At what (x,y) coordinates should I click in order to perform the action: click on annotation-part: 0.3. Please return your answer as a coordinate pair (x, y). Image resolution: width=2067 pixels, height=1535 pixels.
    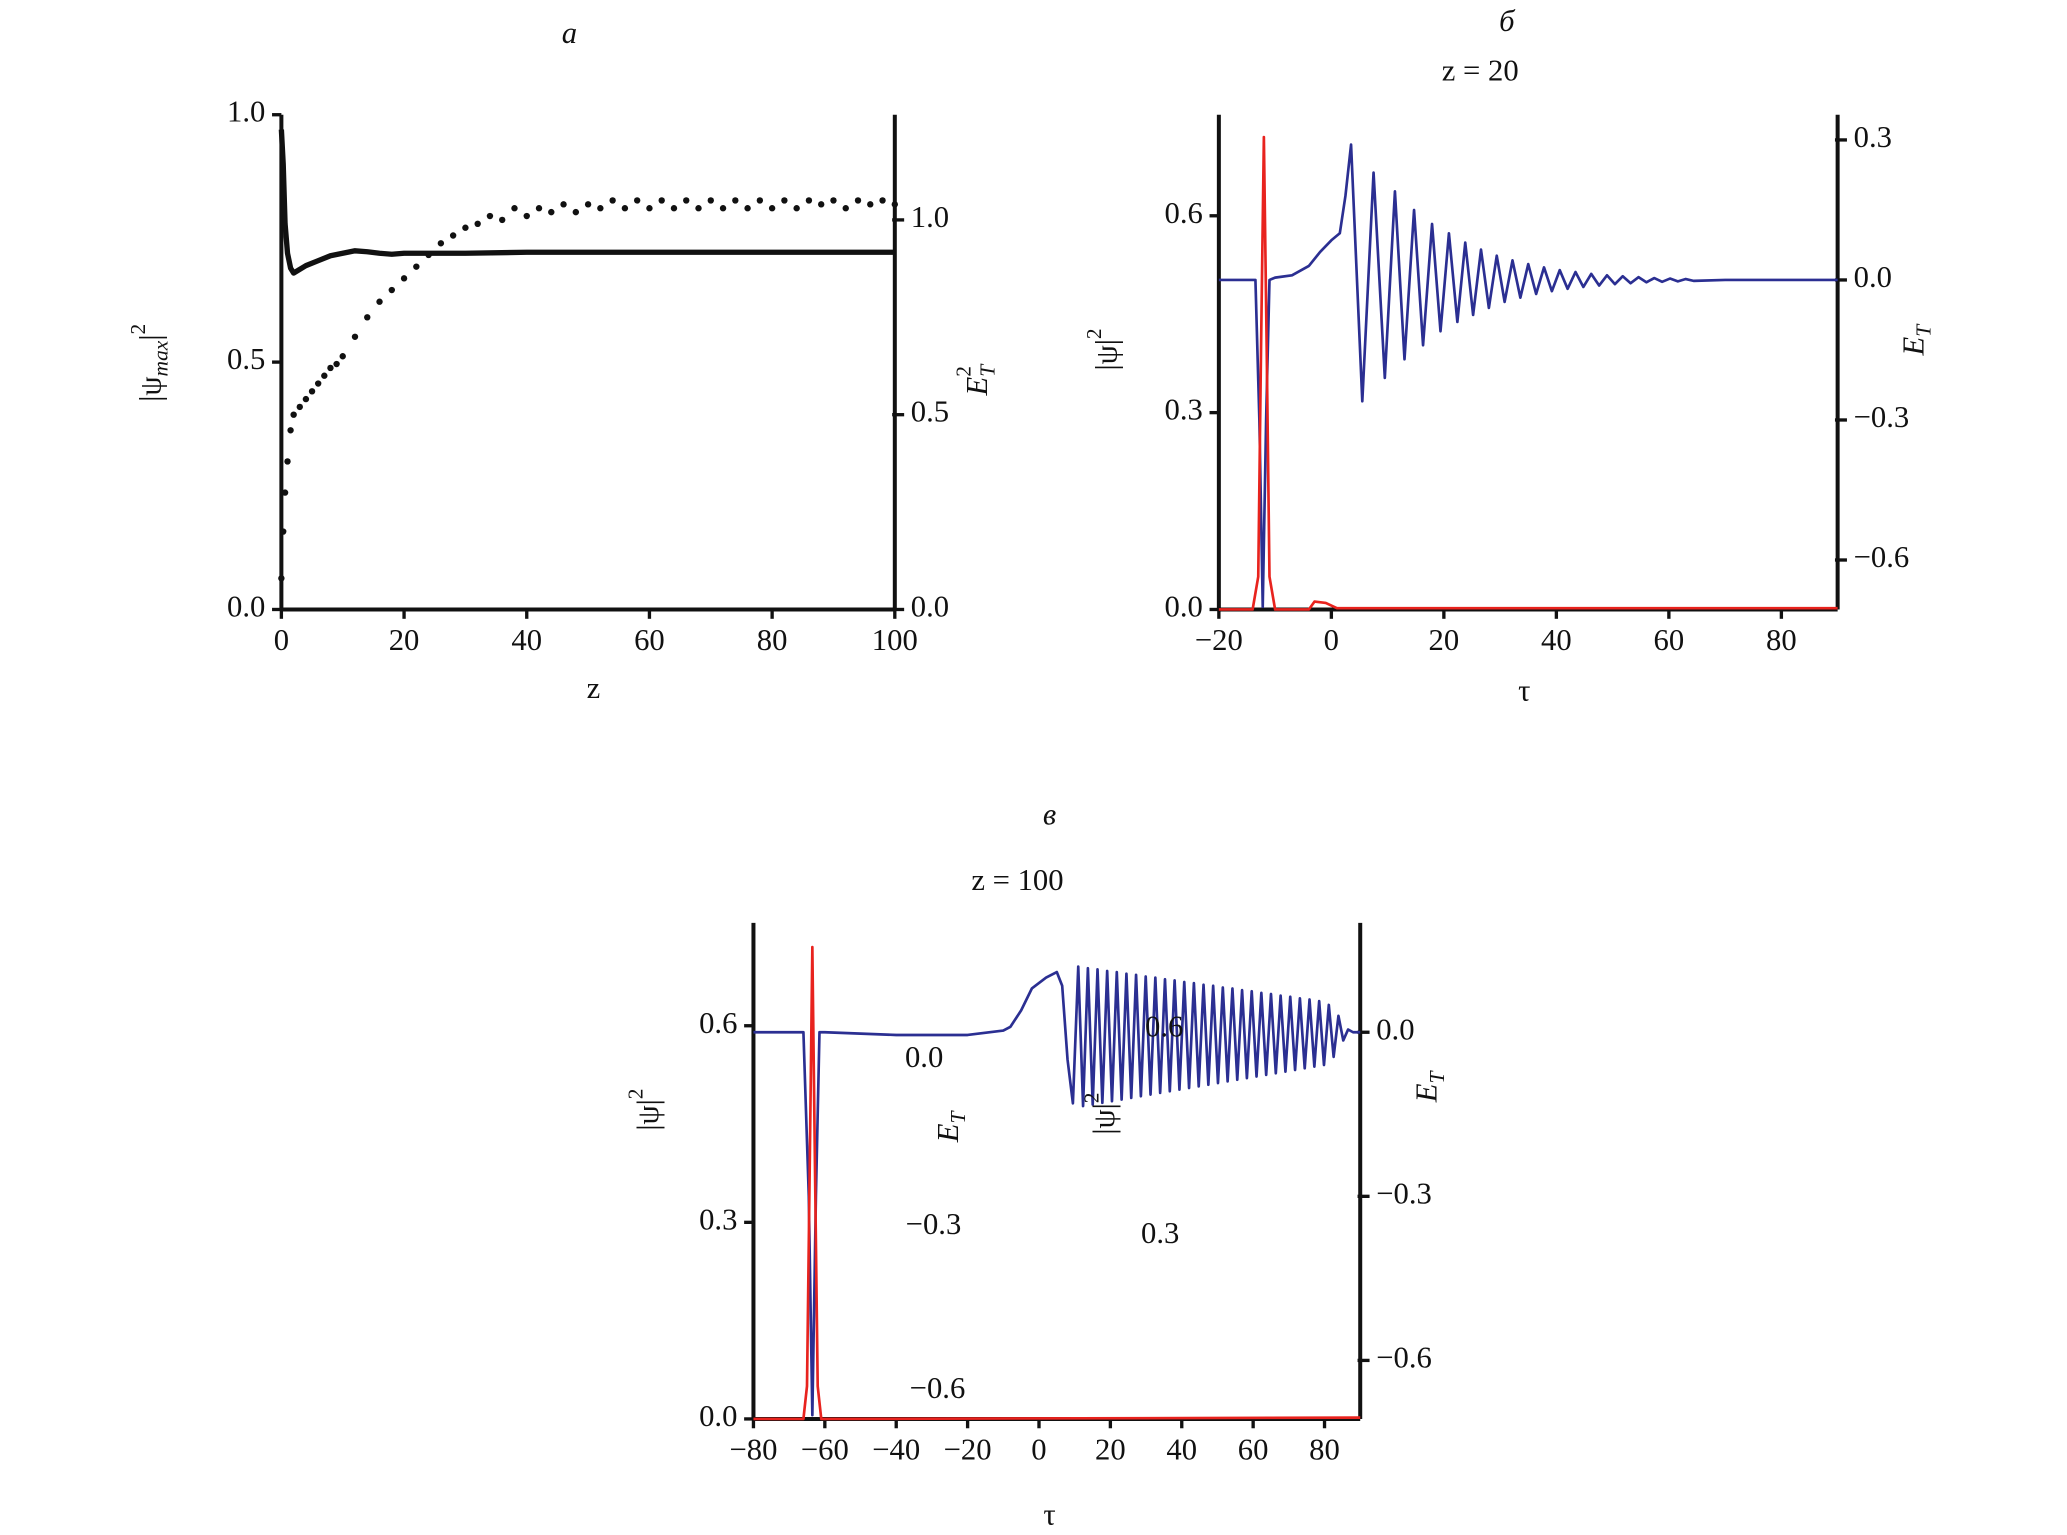
    Looking at the image, I should click on (1160, 1233).